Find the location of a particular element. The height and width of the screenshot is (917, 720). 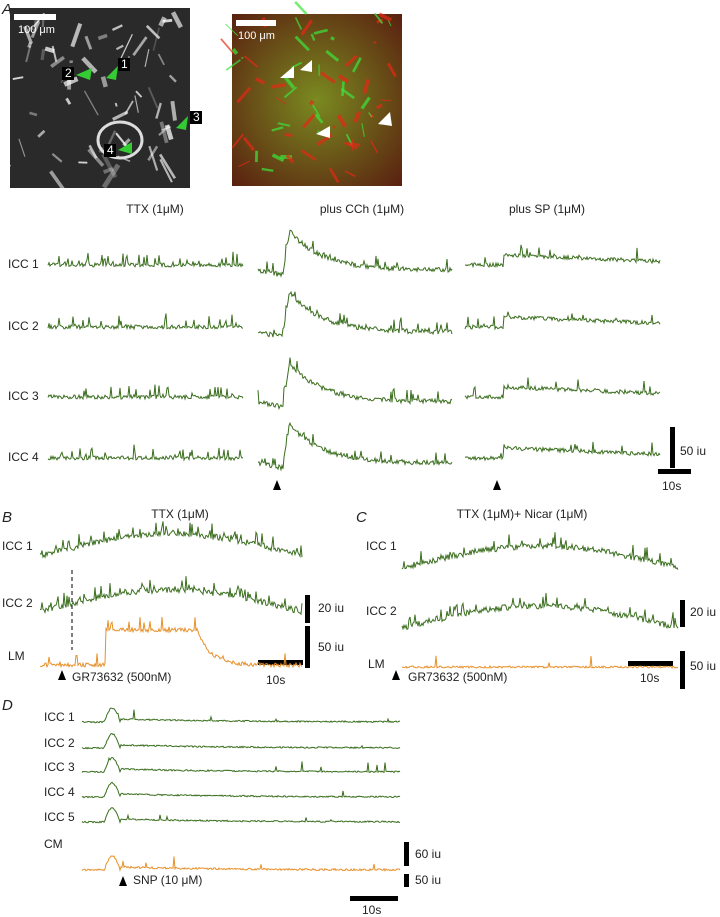

column-title: TTX (1μM) is located at coordinates (155, 209).